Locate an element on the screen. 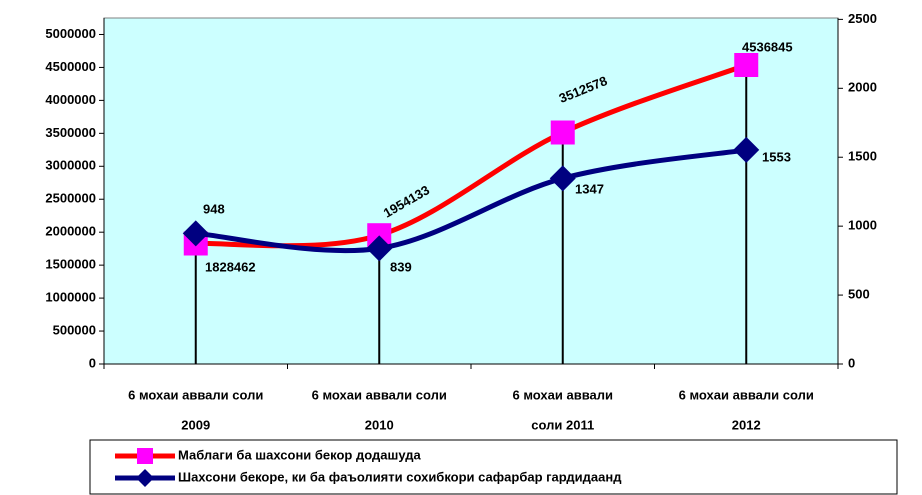  data-label: 1347 is located at coordinates (589, 188).